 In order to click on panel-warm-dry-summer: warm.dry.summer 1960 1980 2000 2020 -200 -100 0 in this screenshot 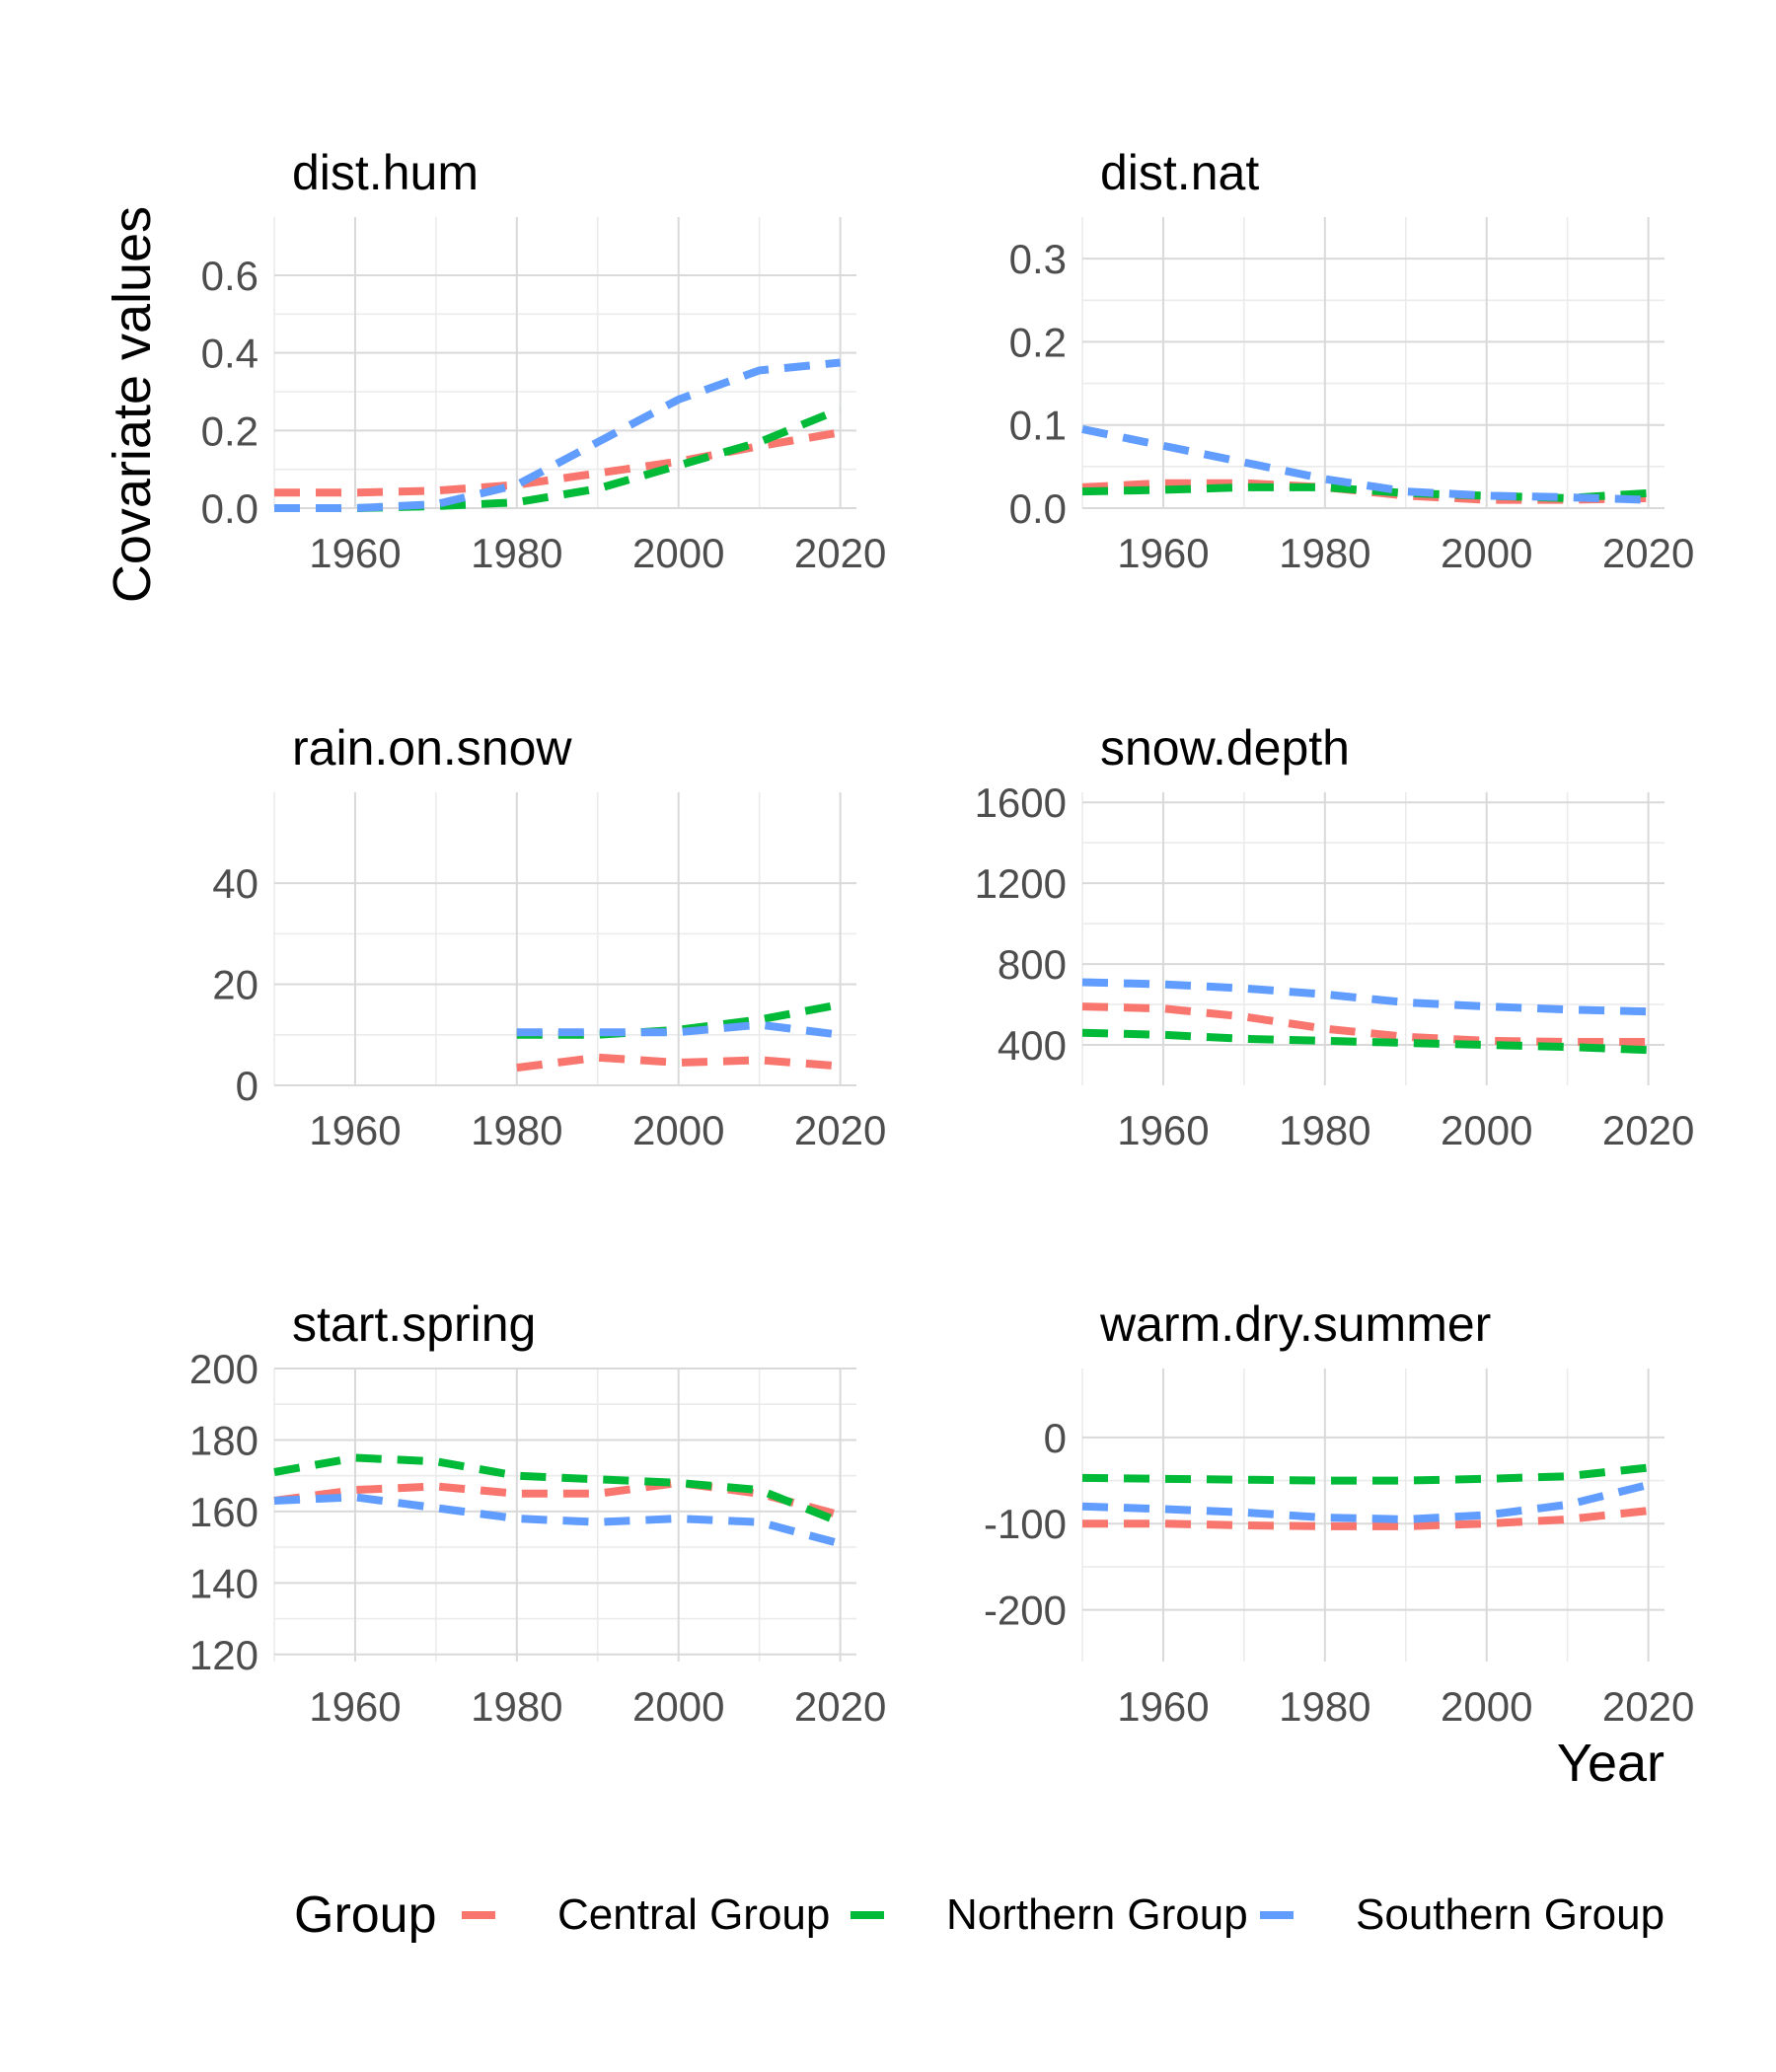, I will do `click(1339, 1513)`.